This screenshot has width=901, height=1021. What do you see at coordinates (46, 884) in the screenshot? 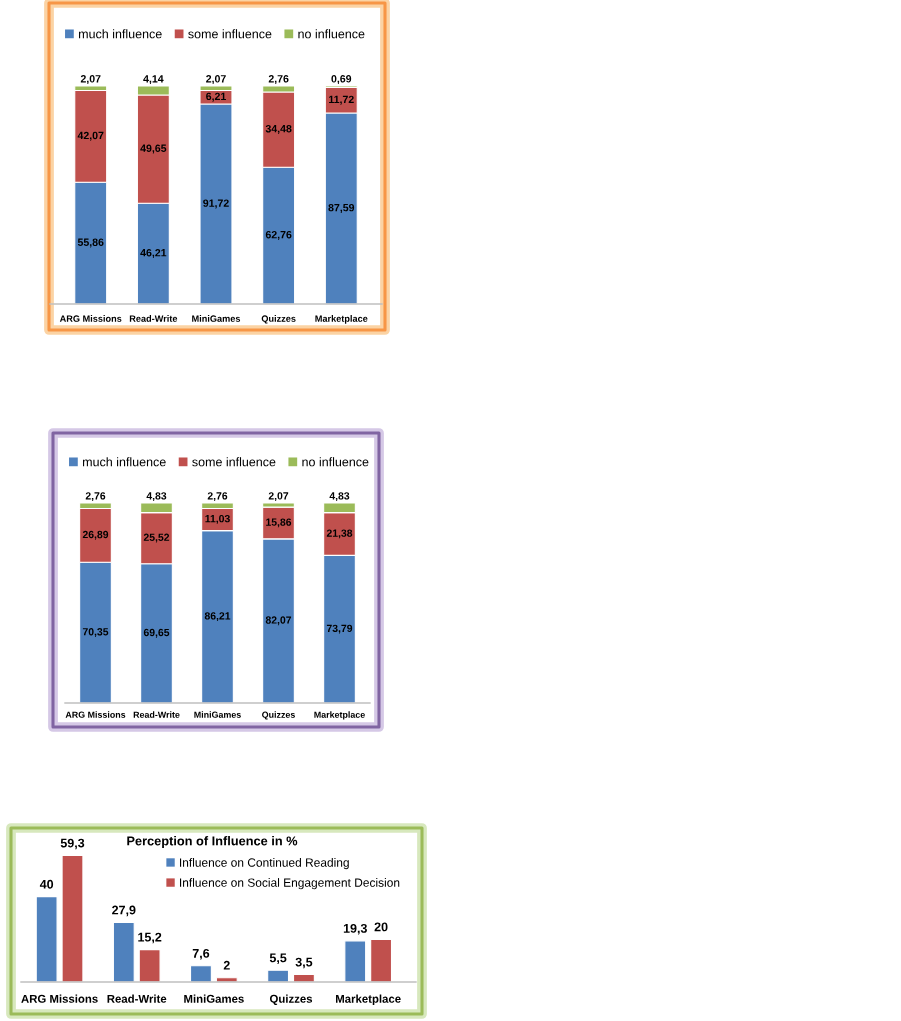
I see `data-label: 40` at bounding box center [46, 884].